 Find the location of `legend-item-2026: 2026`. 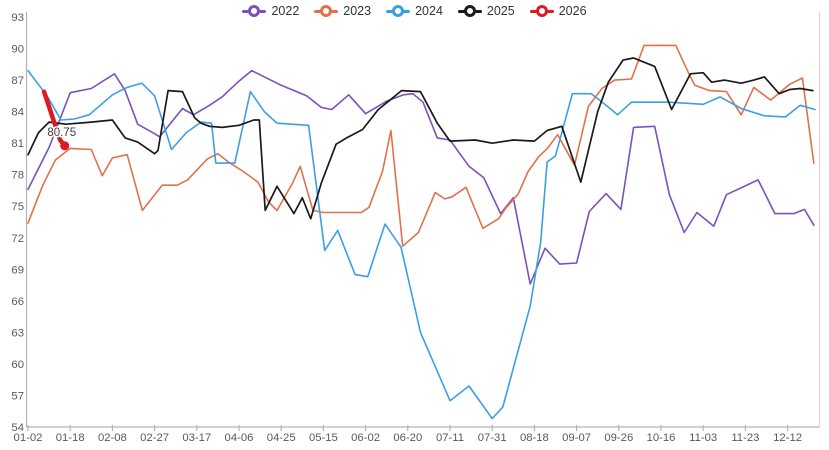

legend-item-2026: 2026 is located at coordinates (558, 11).